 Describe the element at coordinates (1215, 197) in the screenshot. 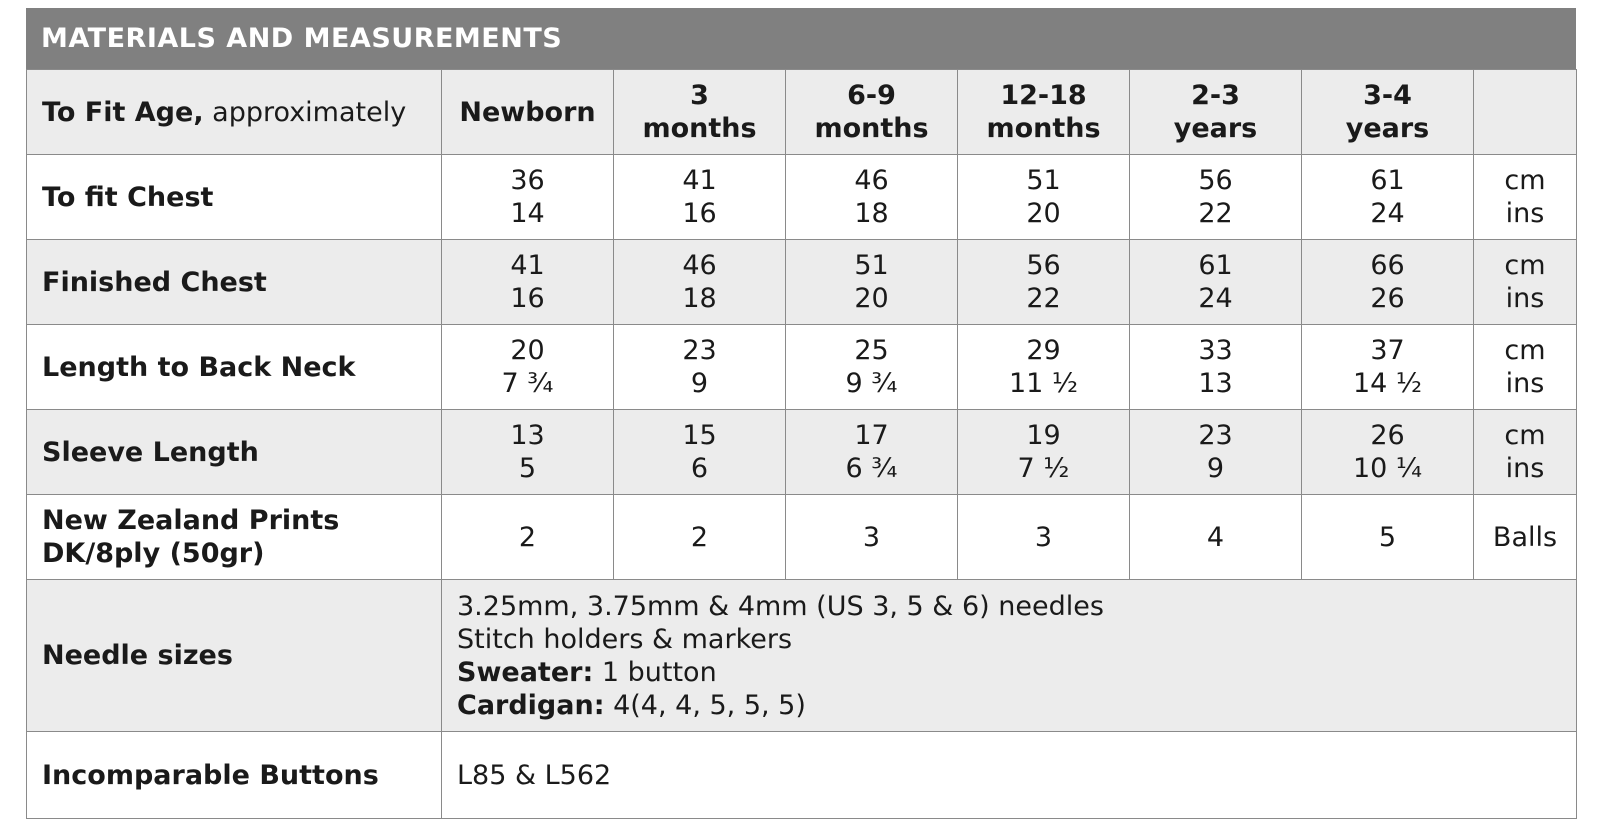

I see `value-cell: 56 22` at that location.